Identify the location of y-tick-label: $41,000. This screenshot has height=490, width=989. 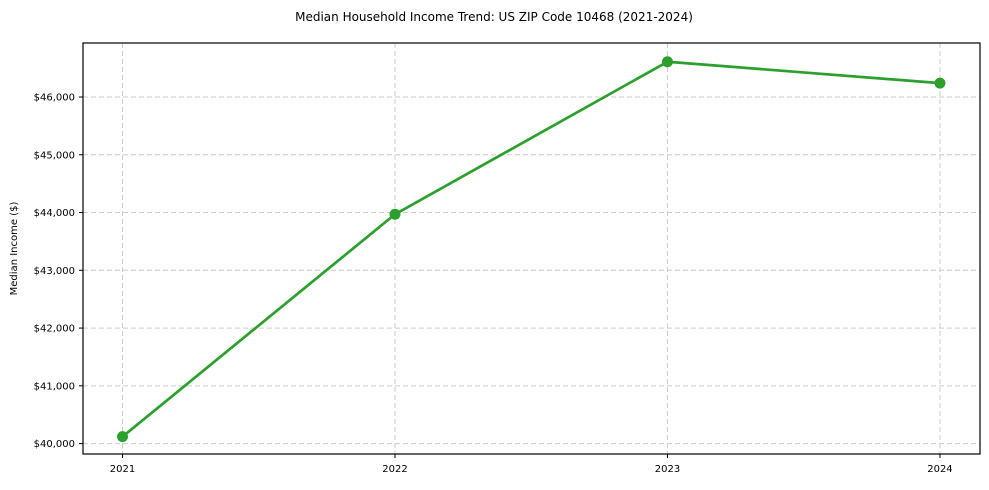
(54, 386).